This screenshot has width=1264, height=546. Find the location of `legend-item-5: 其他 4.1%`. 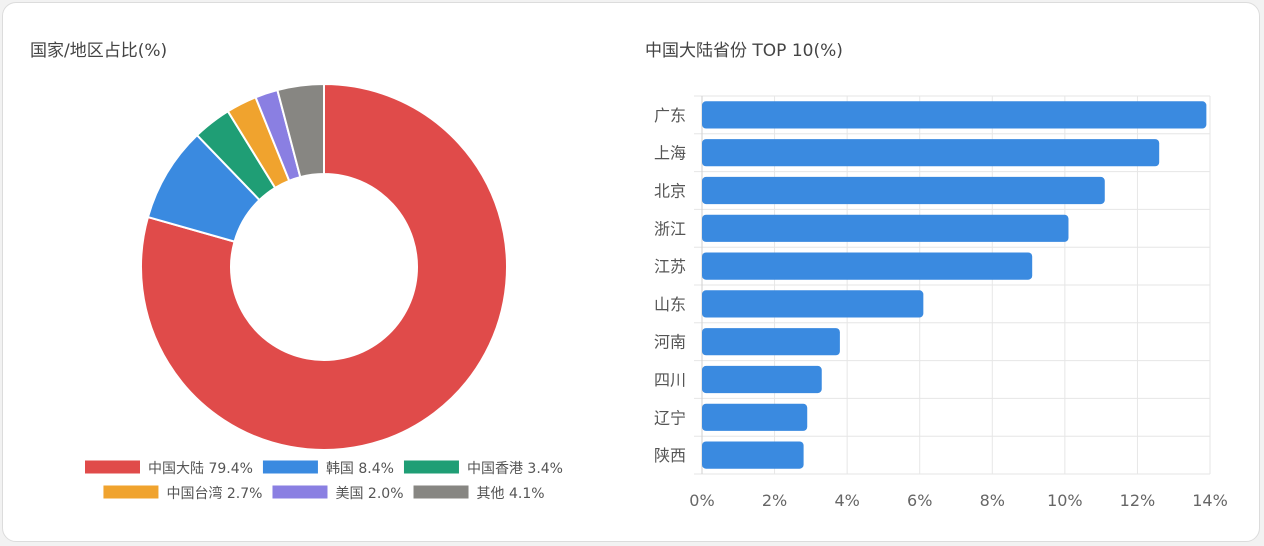

legend-item-5: 其他 4.1% is located at coordinates (479, 493).